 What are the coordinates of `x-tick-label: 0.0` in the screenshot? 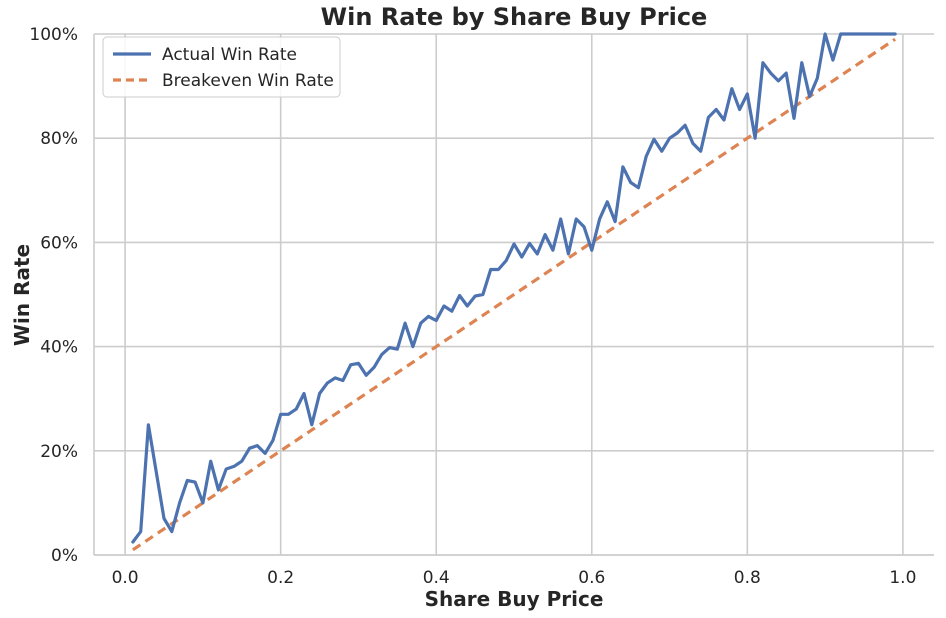 It's located at (125, 578).